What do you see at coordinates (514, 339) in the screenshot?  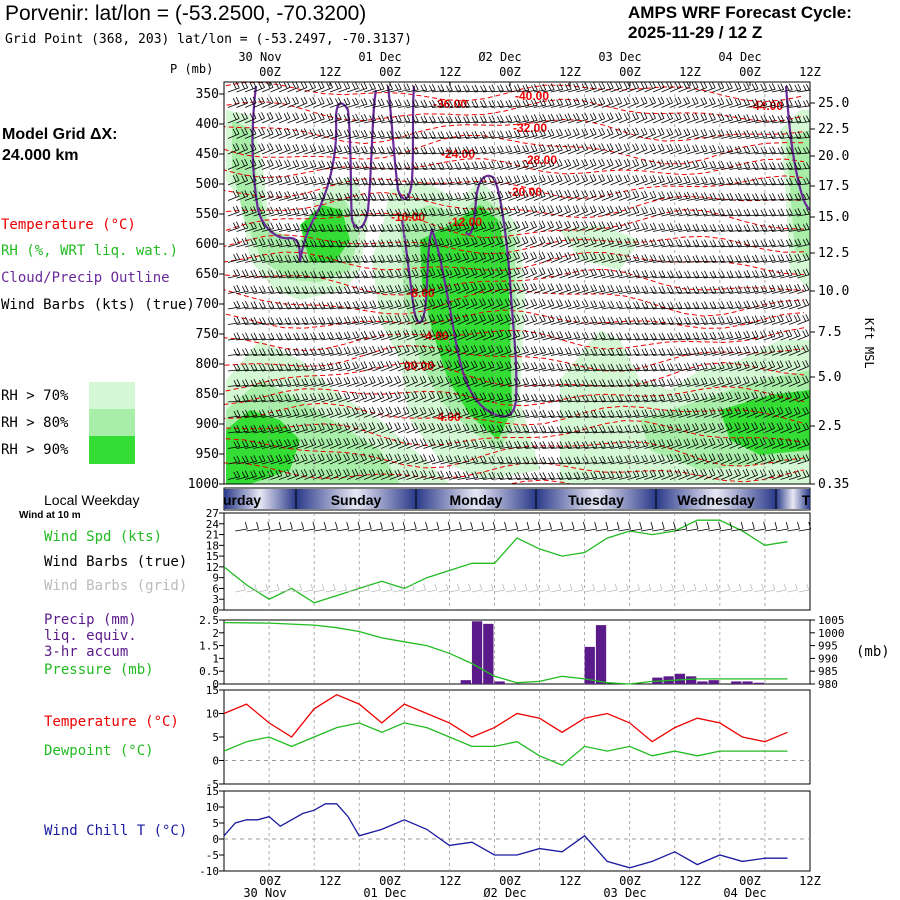 I see `temperature-contour` at bounding box center [514, 339].